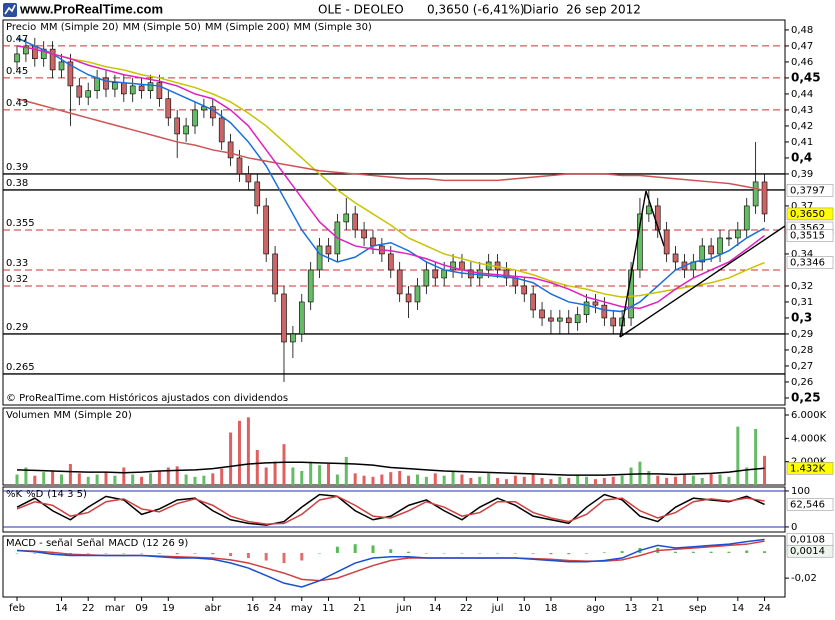 The height and width of the screenshot is (620, 835). I want to click on x-tick-label: 10, so click(524, 608).